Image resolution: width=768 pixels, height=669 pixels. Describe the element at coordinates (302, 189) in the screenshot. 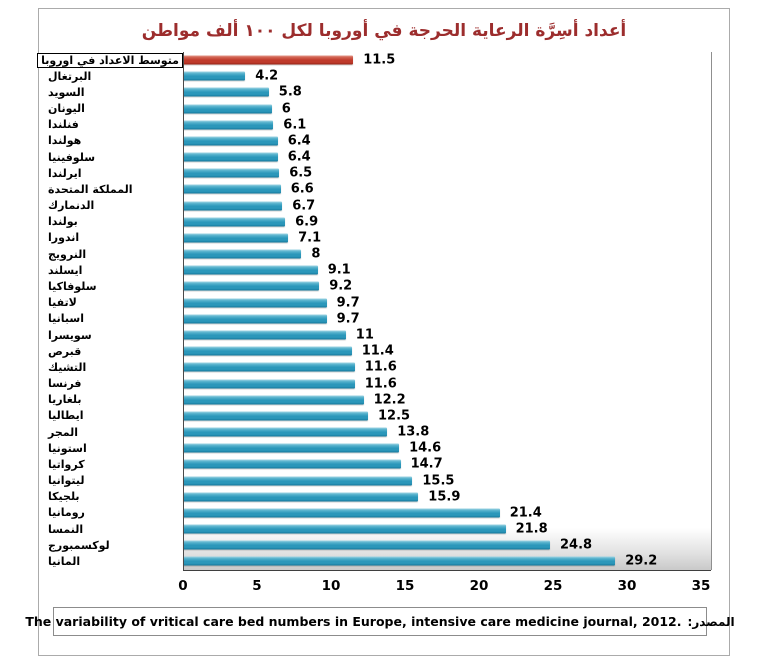

I see `value-label: 6.6` at that location.